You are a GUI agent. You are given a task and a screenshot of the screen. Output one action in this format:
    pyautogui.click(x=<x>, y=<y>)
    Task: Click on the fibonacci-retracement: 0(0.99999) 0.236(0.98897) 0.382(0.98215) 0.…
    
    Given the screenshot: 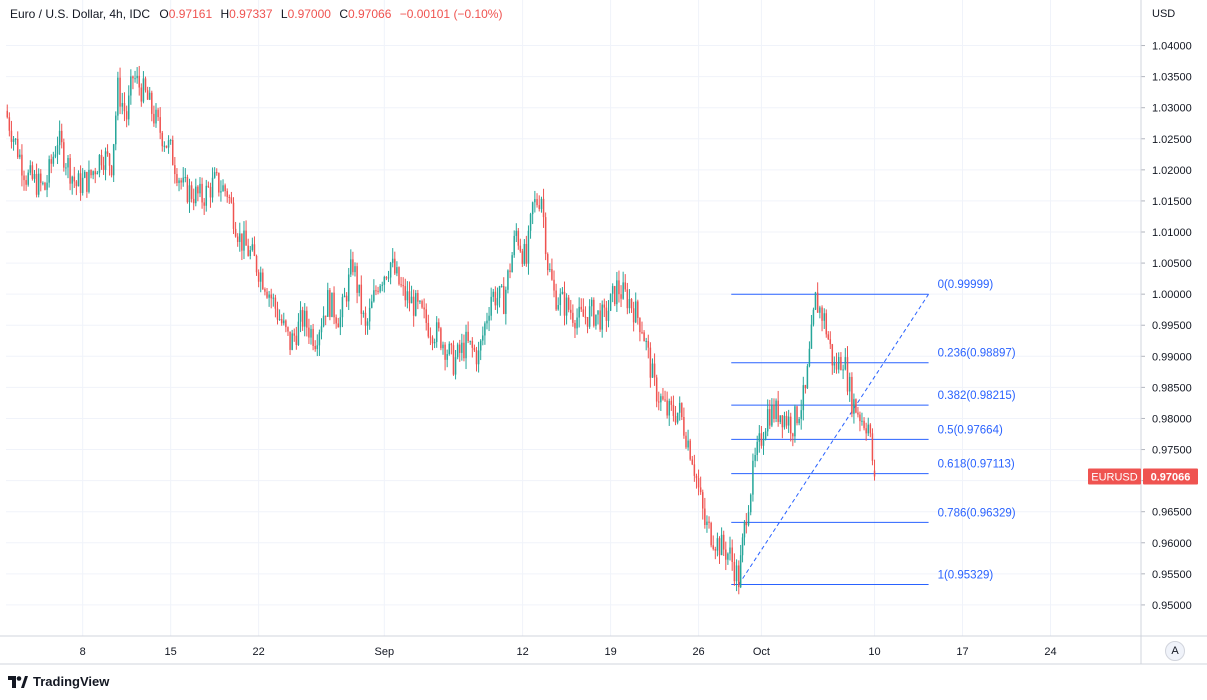 What is the action you would take?
    pyautogui.click(x=873, y=432)
    